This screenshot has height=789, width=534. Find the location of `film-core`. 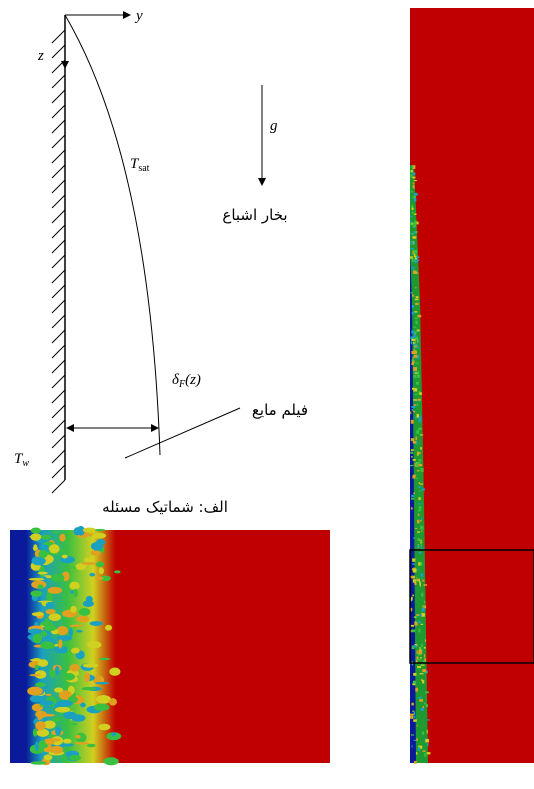

film-core is located at coordinates (413, 506).